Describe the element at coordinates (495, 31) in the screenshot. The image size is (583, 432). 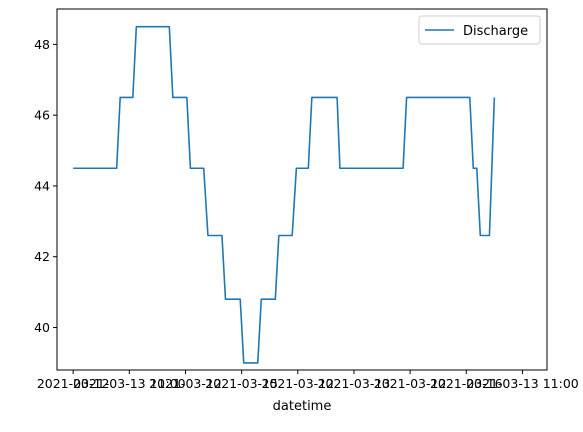
I see `legend-label: Discharge` at that location.